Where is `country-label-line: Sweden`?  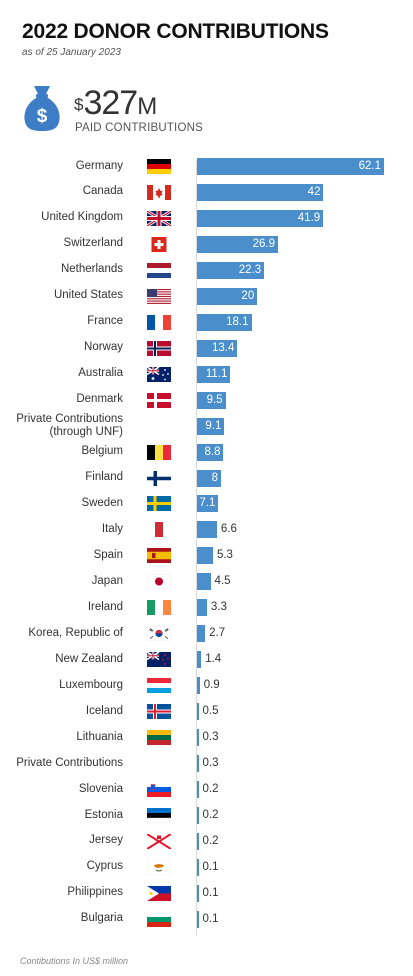
country-label-line: Sweden is located at coordinates (102, 502).